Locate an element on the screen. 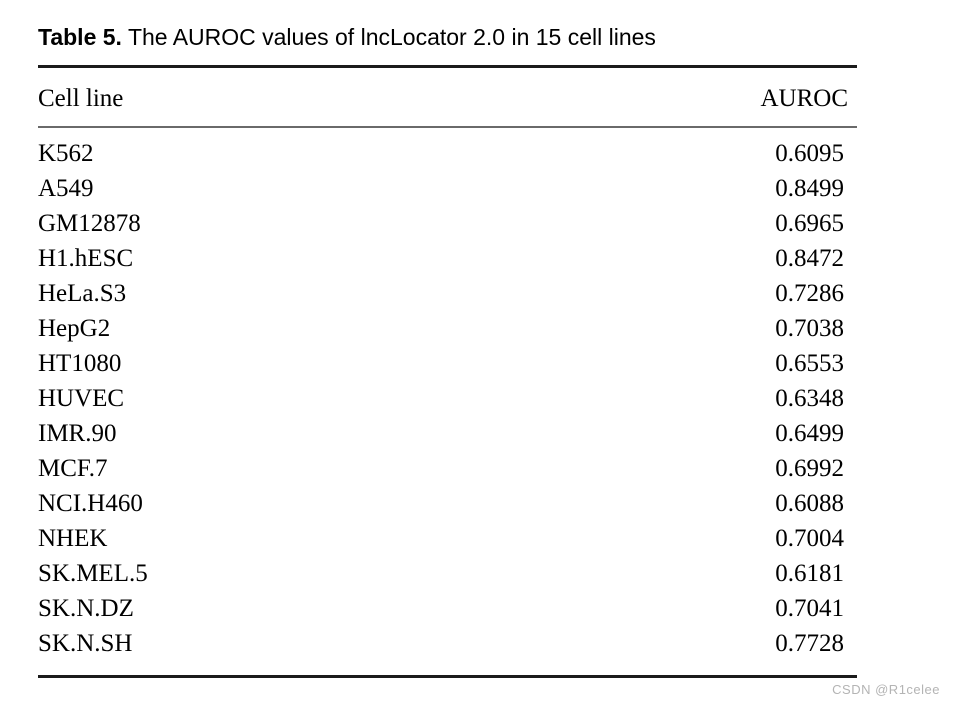 Image resolution: width=954 pixels, height=706 pixels. cell-line-value: MCF.7 is located at coordinates (73, 468).